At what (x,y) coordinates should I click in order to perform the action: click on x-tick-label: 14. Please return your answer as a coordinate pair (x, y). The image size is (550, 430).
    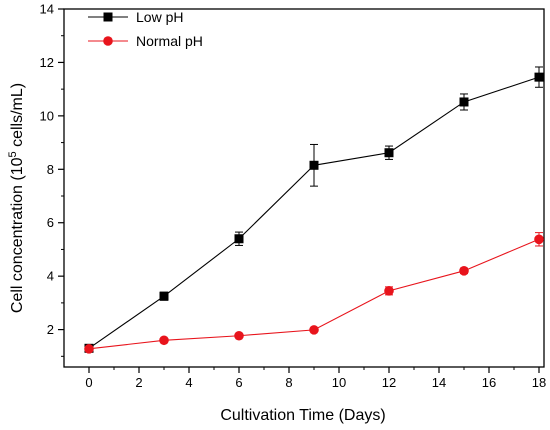
    Looking at the image, I should click on (439, 382).